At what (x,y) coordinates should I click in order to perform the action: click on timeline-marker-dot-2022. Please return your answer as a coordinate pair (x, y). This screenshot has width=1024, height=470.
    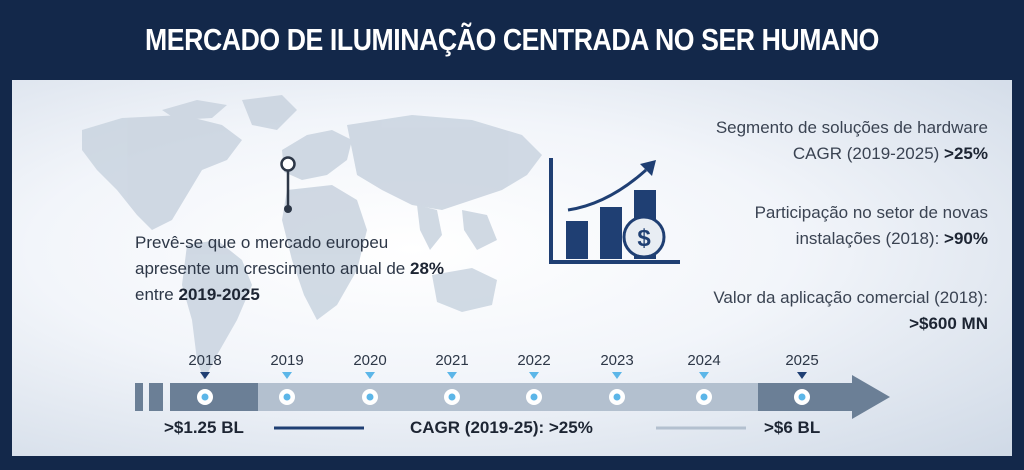
    Looking at the image, I should click on (534, 397).